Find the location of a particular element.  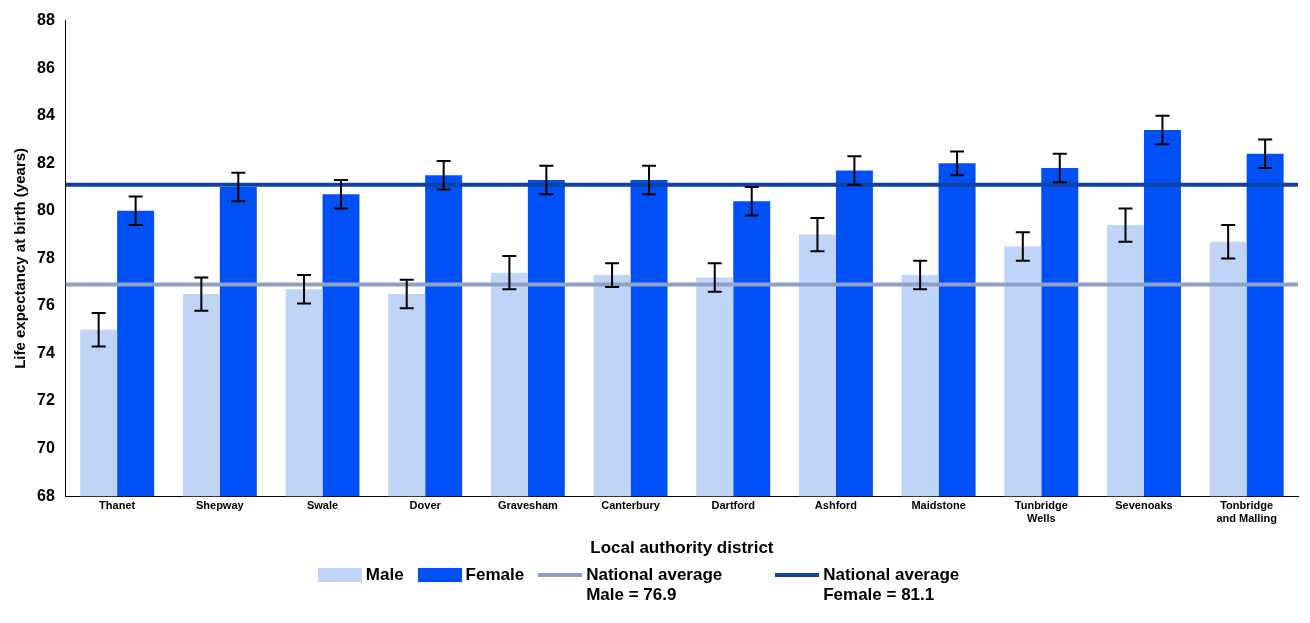

legend-label: National average Male = 76.9 is located at coordinates (655, 585).